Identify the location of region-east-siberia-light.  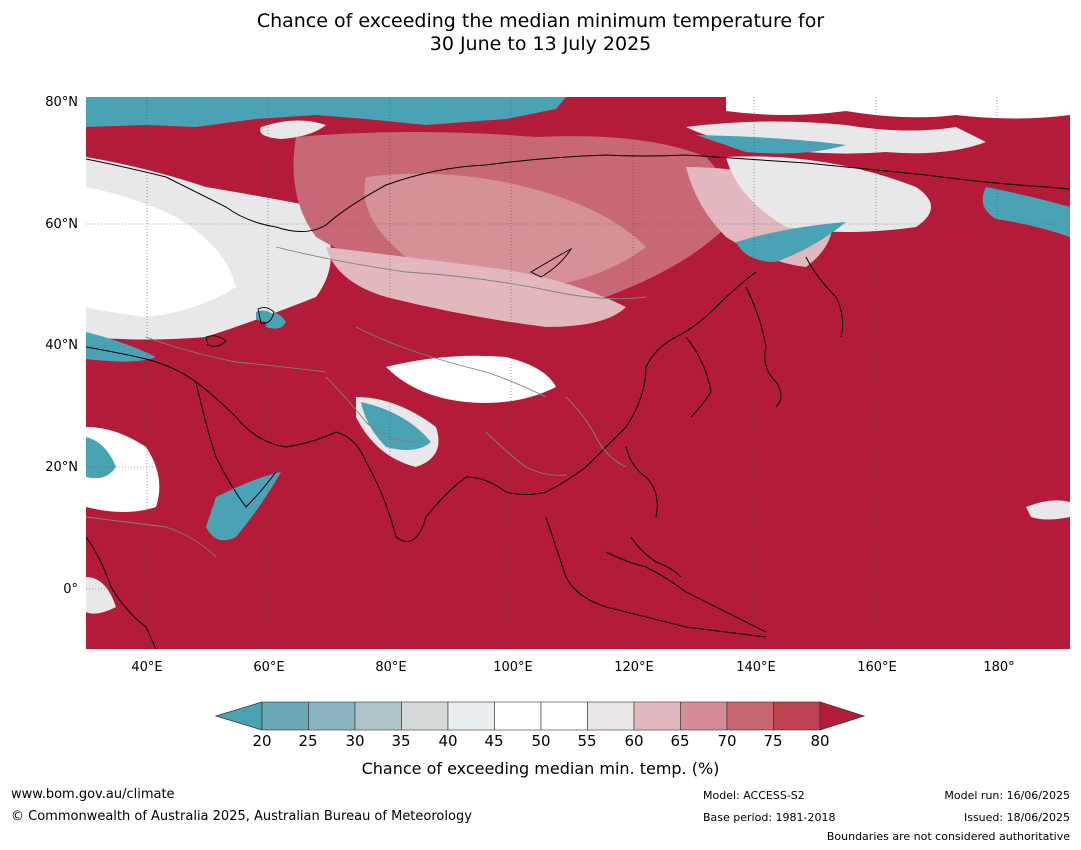
(828, 194).